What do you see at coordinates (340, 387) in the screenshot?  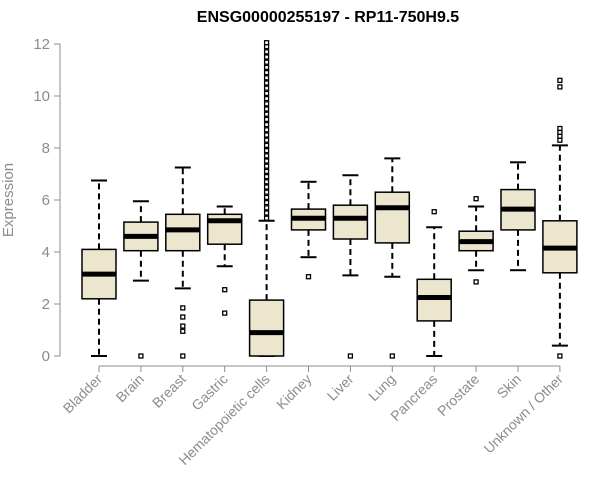 I see `x-tick-label: Liver` at bounding box center [340, 387].